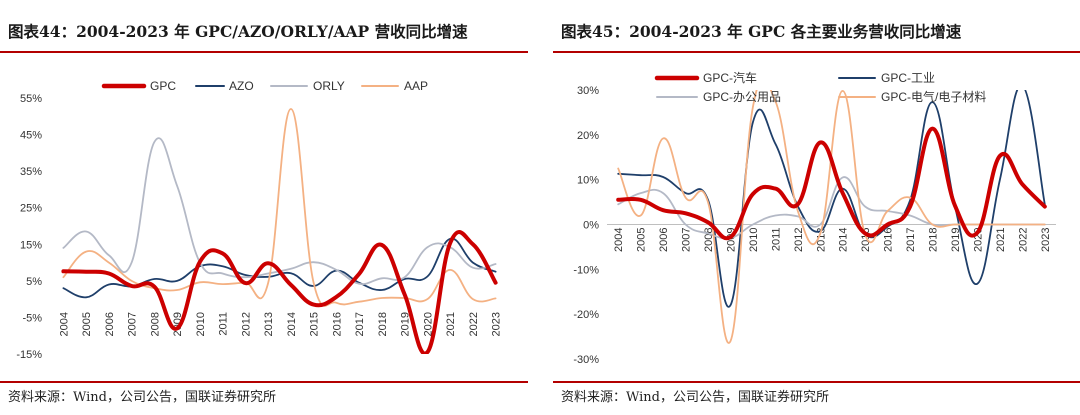 The height and width of the screenshot is (415, 1080). Describe the element at coordinates (31, 172) in the screenshot. I see `y-tick-label: 35%` at that location.